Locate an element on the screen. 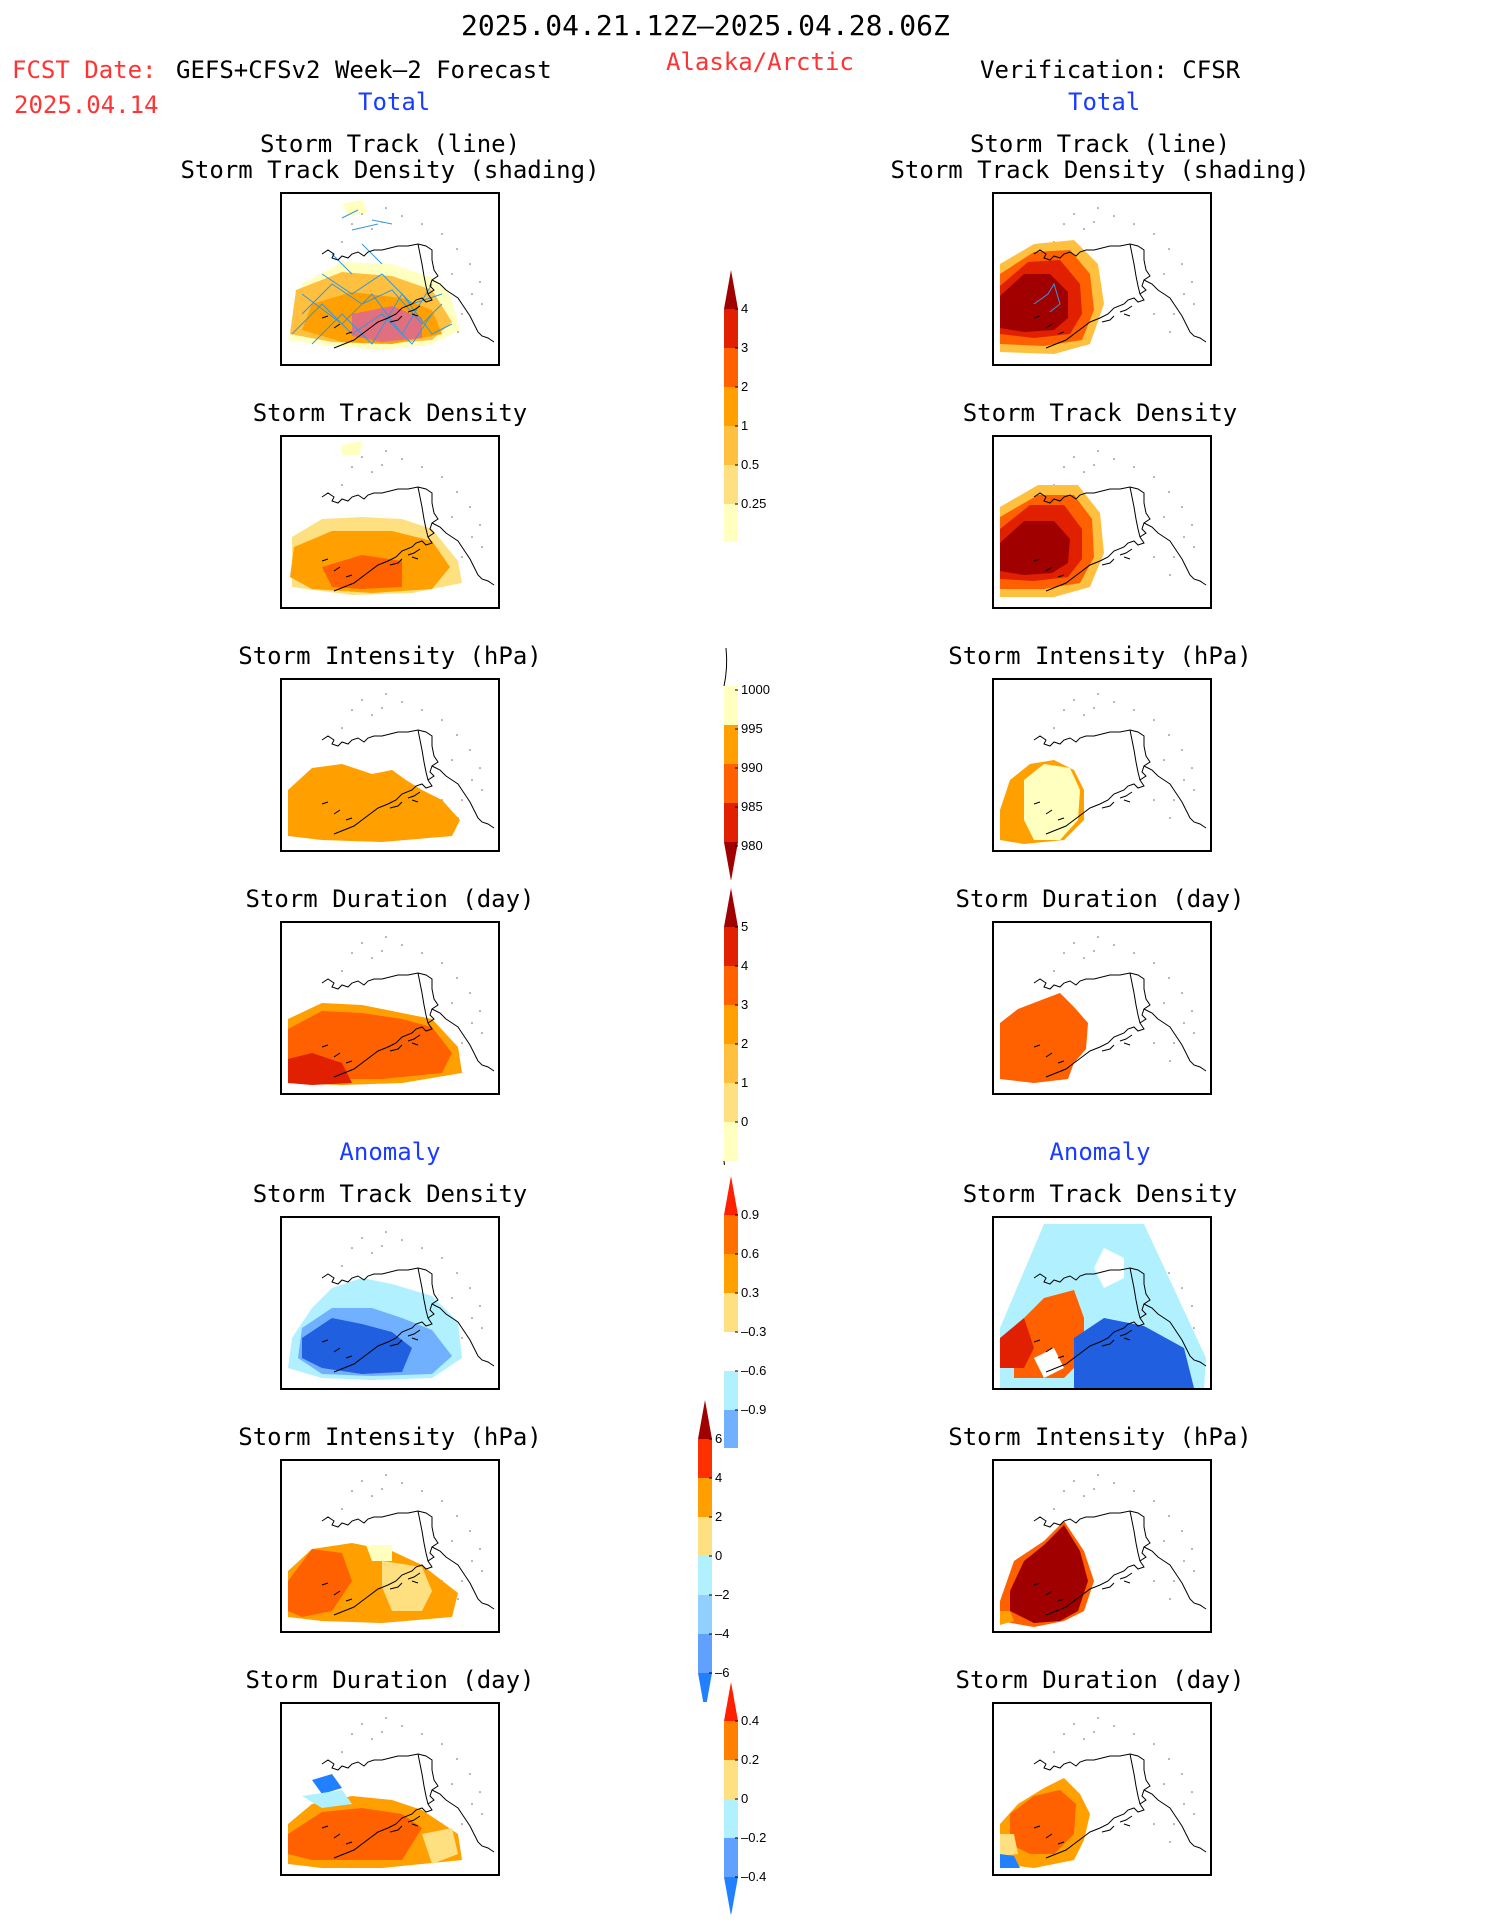 The image size is (1487, 1925). map-left-duration-anomaly is located at coordinates (390, 1789).